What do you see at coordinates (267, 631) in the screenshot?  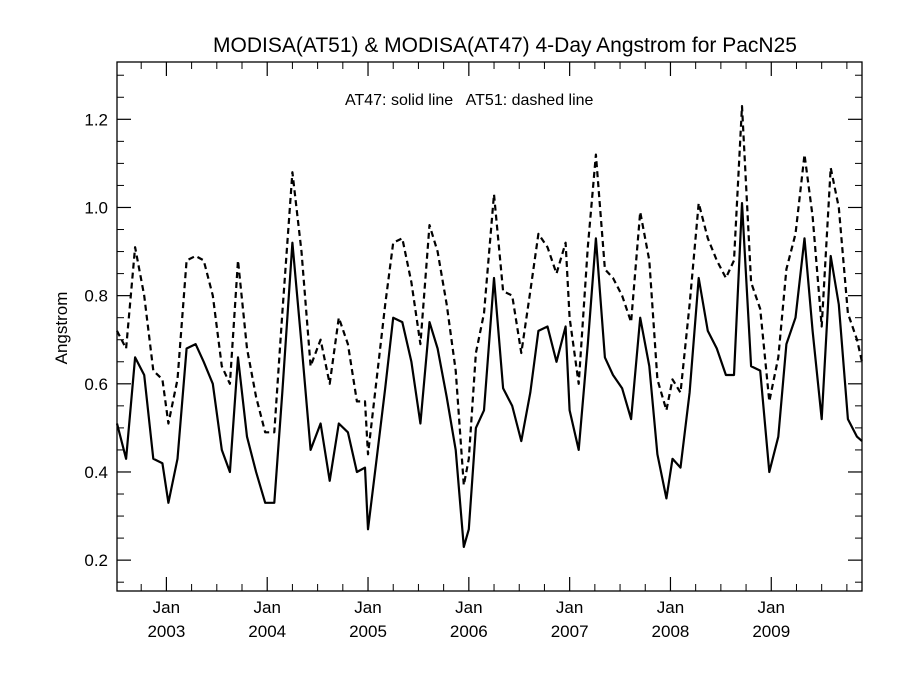 I see `x-tick-year-label: 2004` at bounding box center [267, 631].